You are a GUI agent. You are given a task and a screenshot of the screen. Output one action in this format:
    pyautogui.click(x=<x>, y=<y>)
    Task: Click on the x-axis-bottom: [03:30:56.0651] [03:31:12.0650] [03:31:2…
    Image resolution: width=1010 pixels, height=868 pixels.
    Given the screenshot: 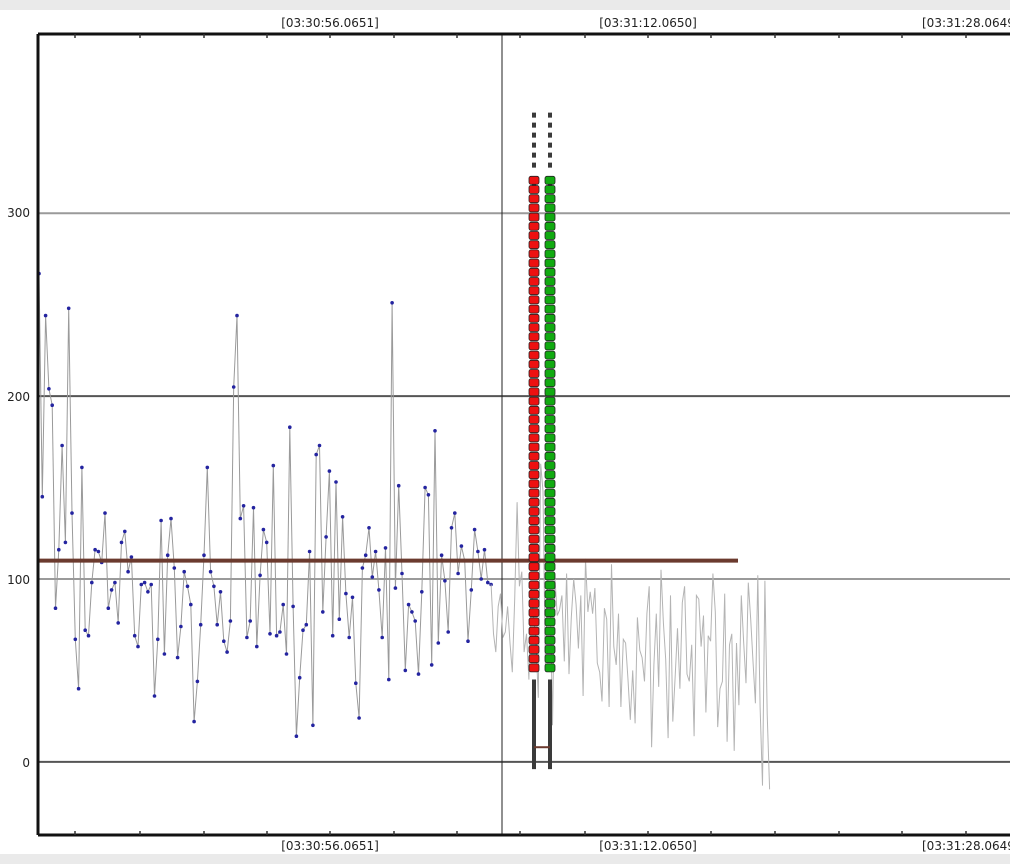 What is the action you would take?
    pyautogui.click(x=645, y=846)
    